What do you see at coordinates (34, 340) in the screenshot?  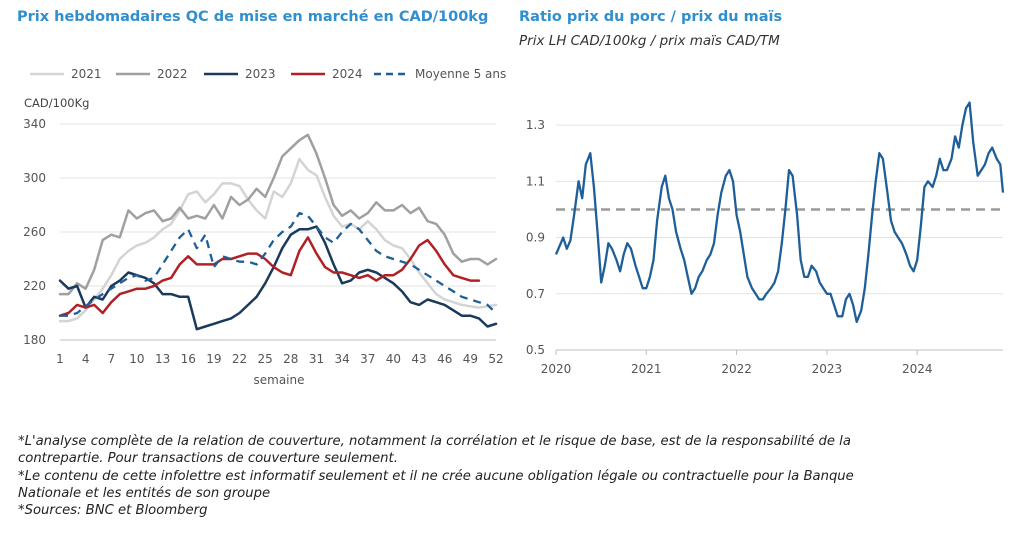 I see `y-tick-label: 180` at bounding box center [34, 340].